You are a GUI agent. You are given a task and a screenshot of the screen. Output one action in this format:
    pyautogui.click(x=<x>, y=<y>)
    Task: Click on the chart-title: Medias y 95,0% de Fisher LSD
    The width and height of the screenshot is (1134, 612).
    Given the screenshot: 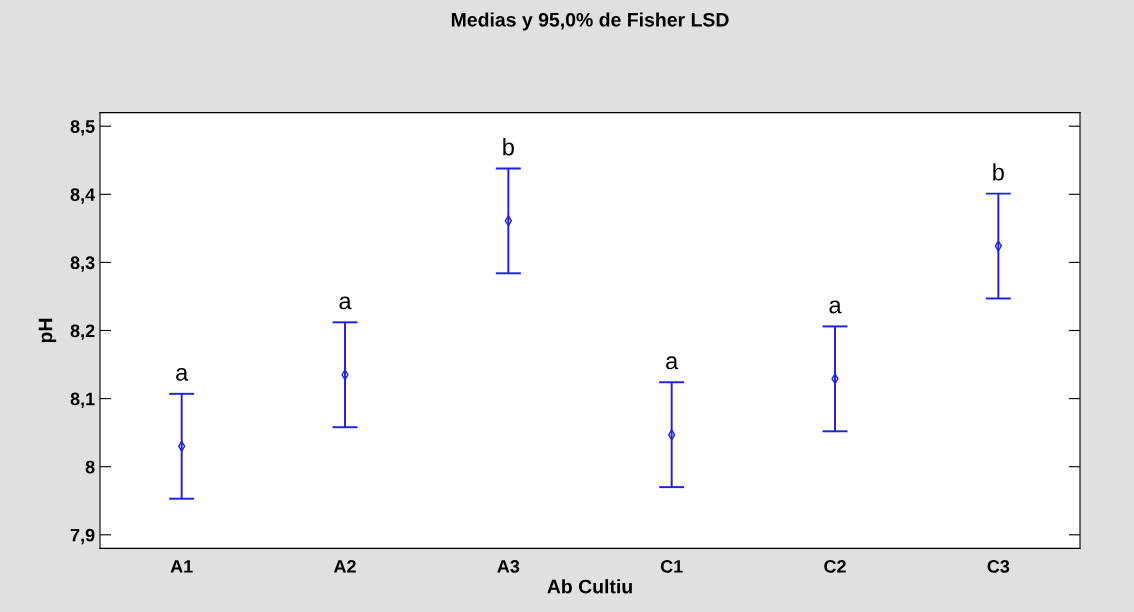 What is the action you would take?
    pyautogui.click(x=590, y=21)
    